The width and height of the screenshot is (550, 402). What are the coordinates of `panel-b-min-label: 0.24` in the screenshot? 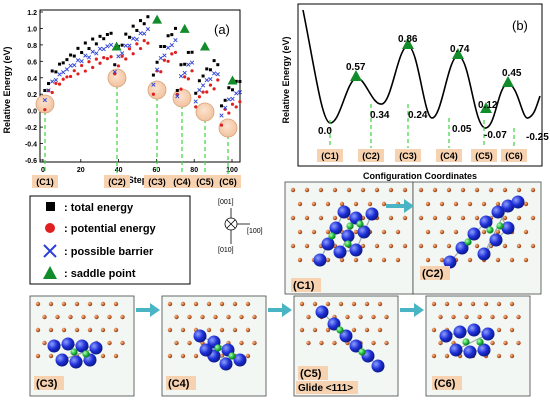 It's located at (418, 115).